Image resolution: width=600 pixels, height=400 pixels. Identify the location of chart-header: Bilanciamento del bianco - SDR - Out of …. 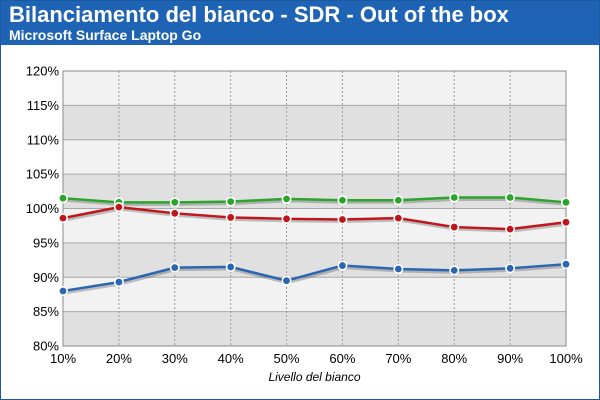
(300, 23).